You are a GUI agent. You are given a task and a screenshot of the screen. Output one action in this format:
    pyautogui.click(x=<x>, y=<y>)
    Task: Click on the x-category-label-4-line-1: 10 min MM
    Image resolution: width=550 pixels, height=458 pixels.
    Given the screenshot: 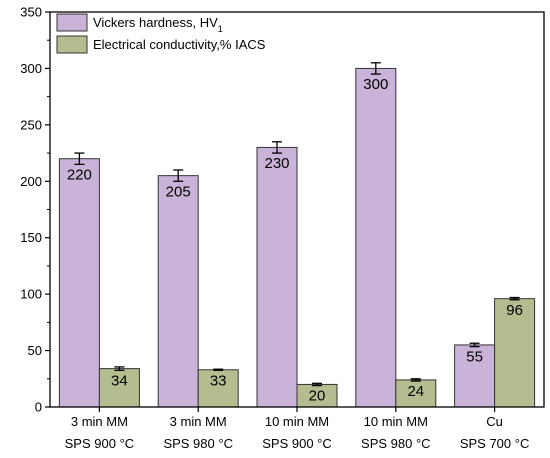 What is the action you would take?
    pyautogui.click(x=396, y=421)
    